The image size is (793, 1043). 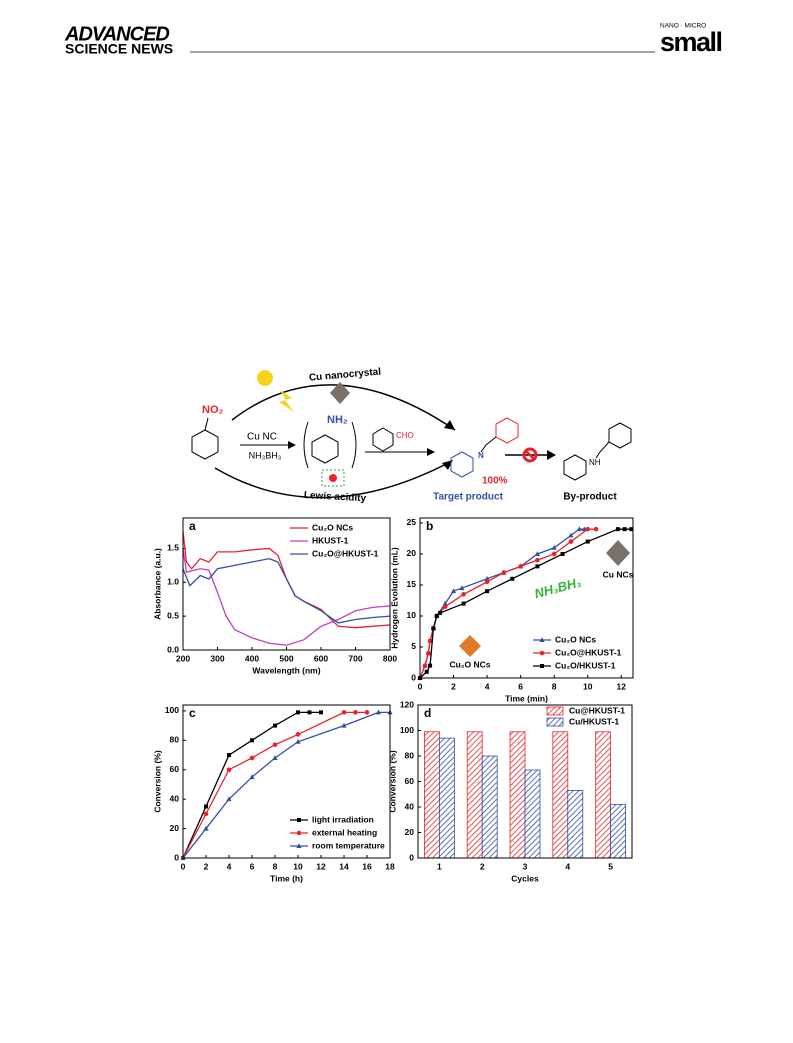 What do you see at coordinates (286, 401) in the screenshot?
I see `light` at bounding box center [286, 401].